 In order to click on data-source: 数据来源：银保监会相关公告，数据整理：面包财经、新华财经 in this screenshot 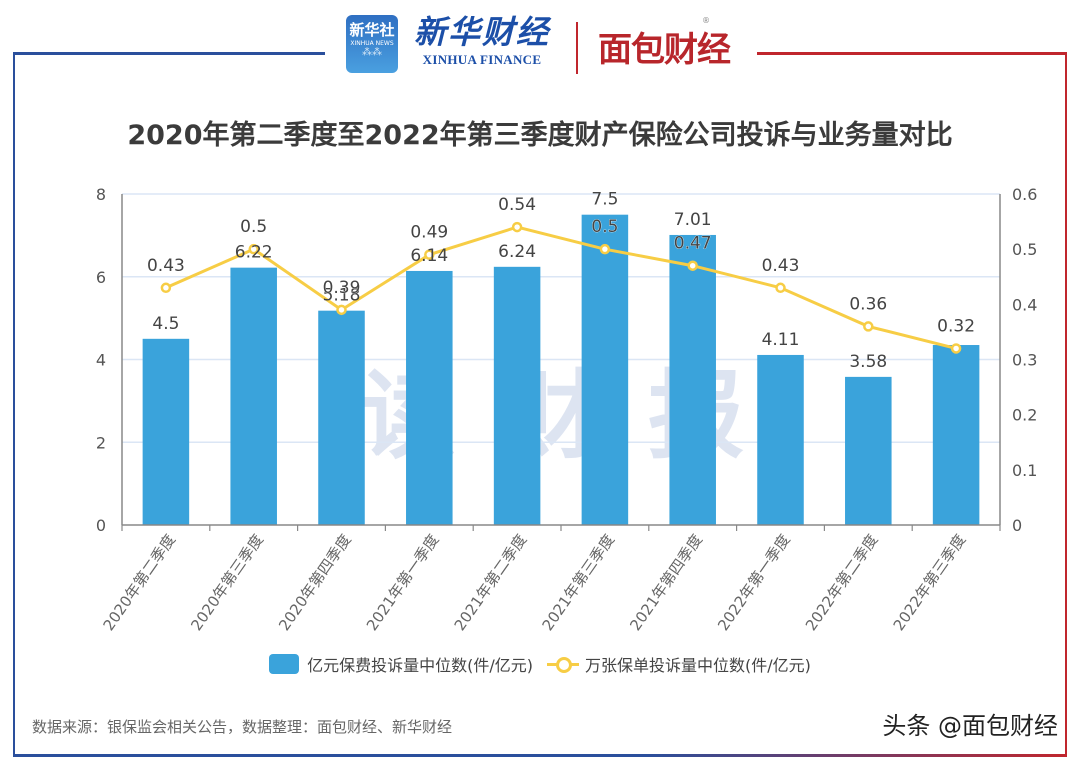, I will do `click(242, 727)`.